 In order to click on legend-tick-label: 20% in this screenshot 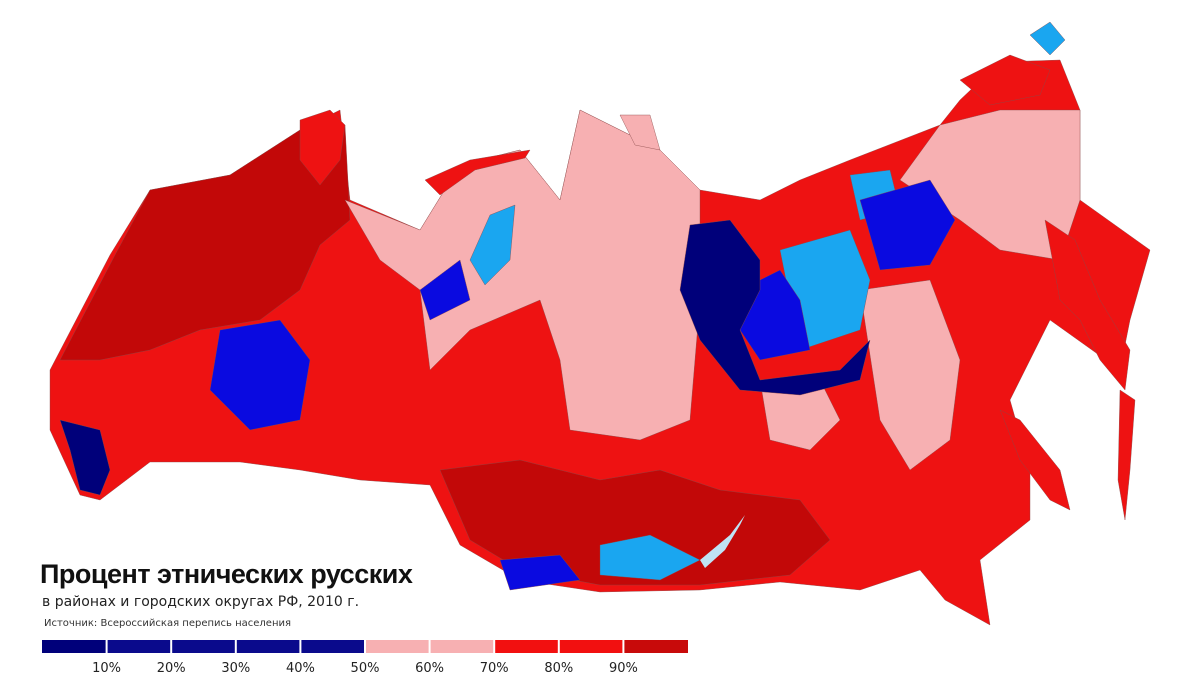, I will do `click(171, 668)`.